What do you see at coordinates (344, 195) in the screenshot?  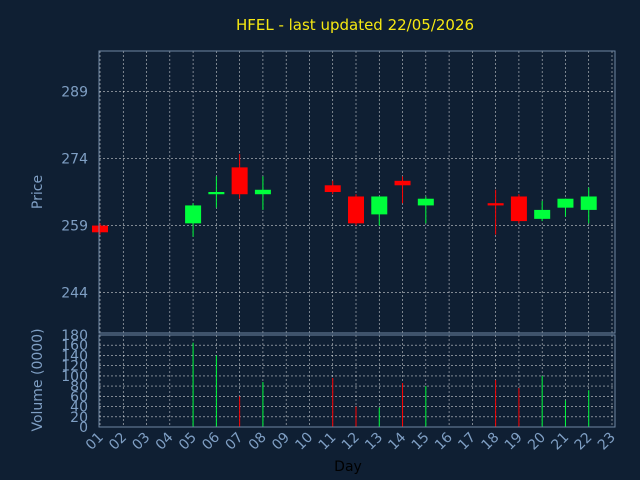 I see `candle-layer` at bounding box center [344, 195].